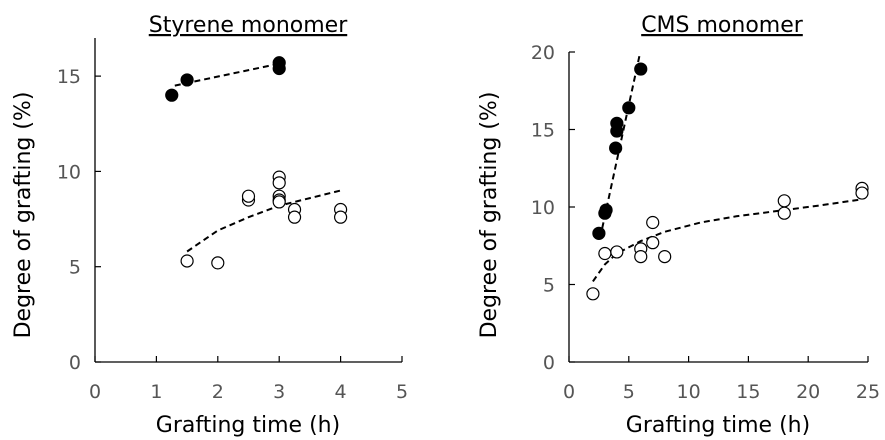  Describe the element at coordinates (748, 392) in the screenshot. I see `x-tick-label: 15` at that location.